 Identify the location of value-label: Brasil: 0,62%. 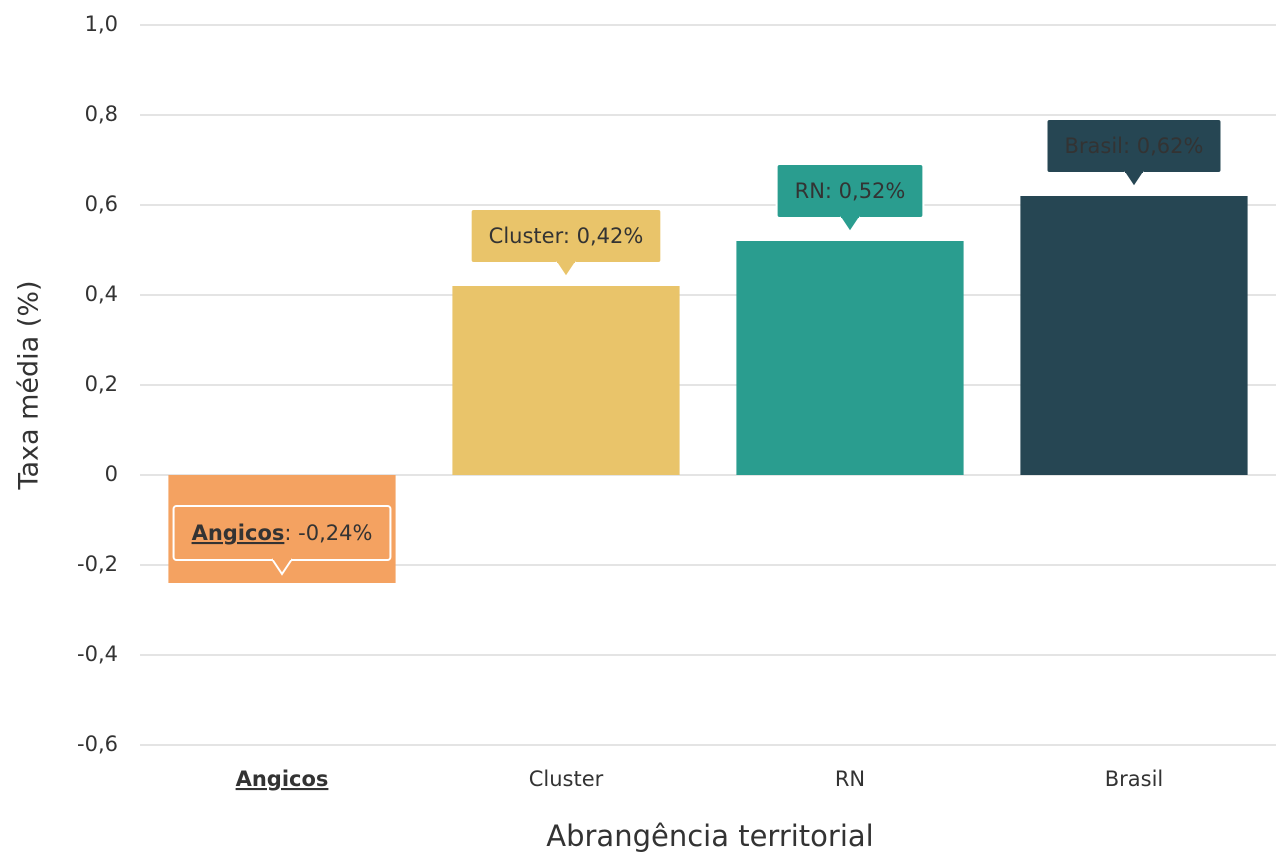
(1134, 146).